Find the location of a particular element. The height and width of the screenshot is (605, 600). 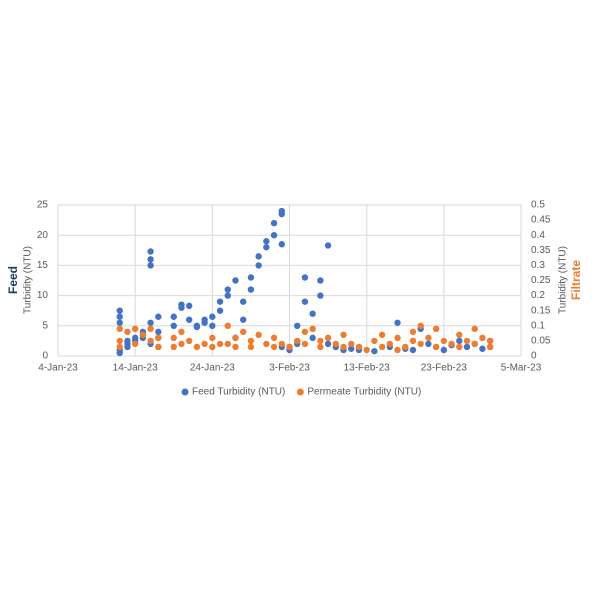

y-axis-title: Feed is located at coordinates (13, 280).